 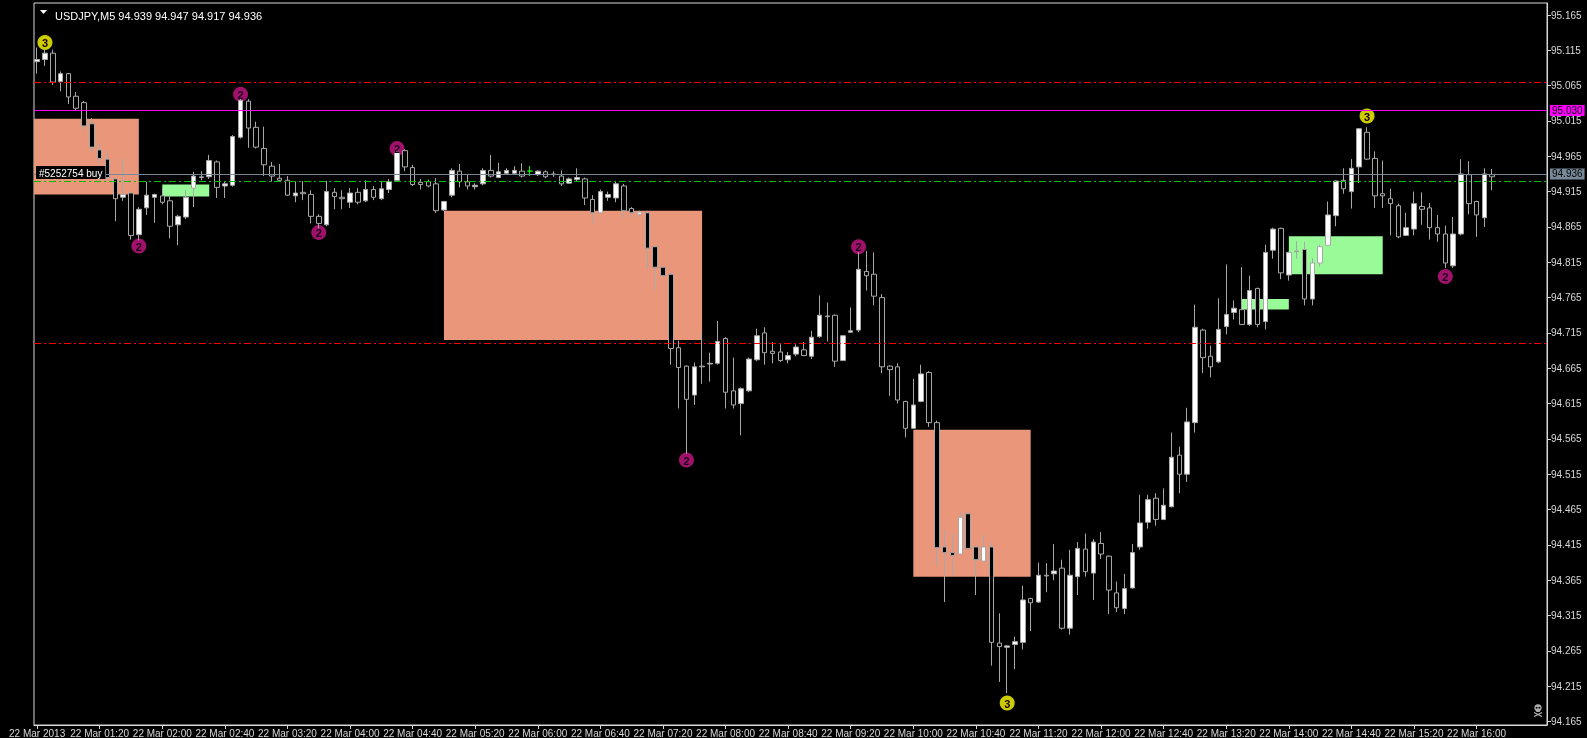 What do you see at coordinates (788, 732) in the screenshot?
I see `x-tick-label: 22 Mar 08:40` at bounding box center [788, 732].